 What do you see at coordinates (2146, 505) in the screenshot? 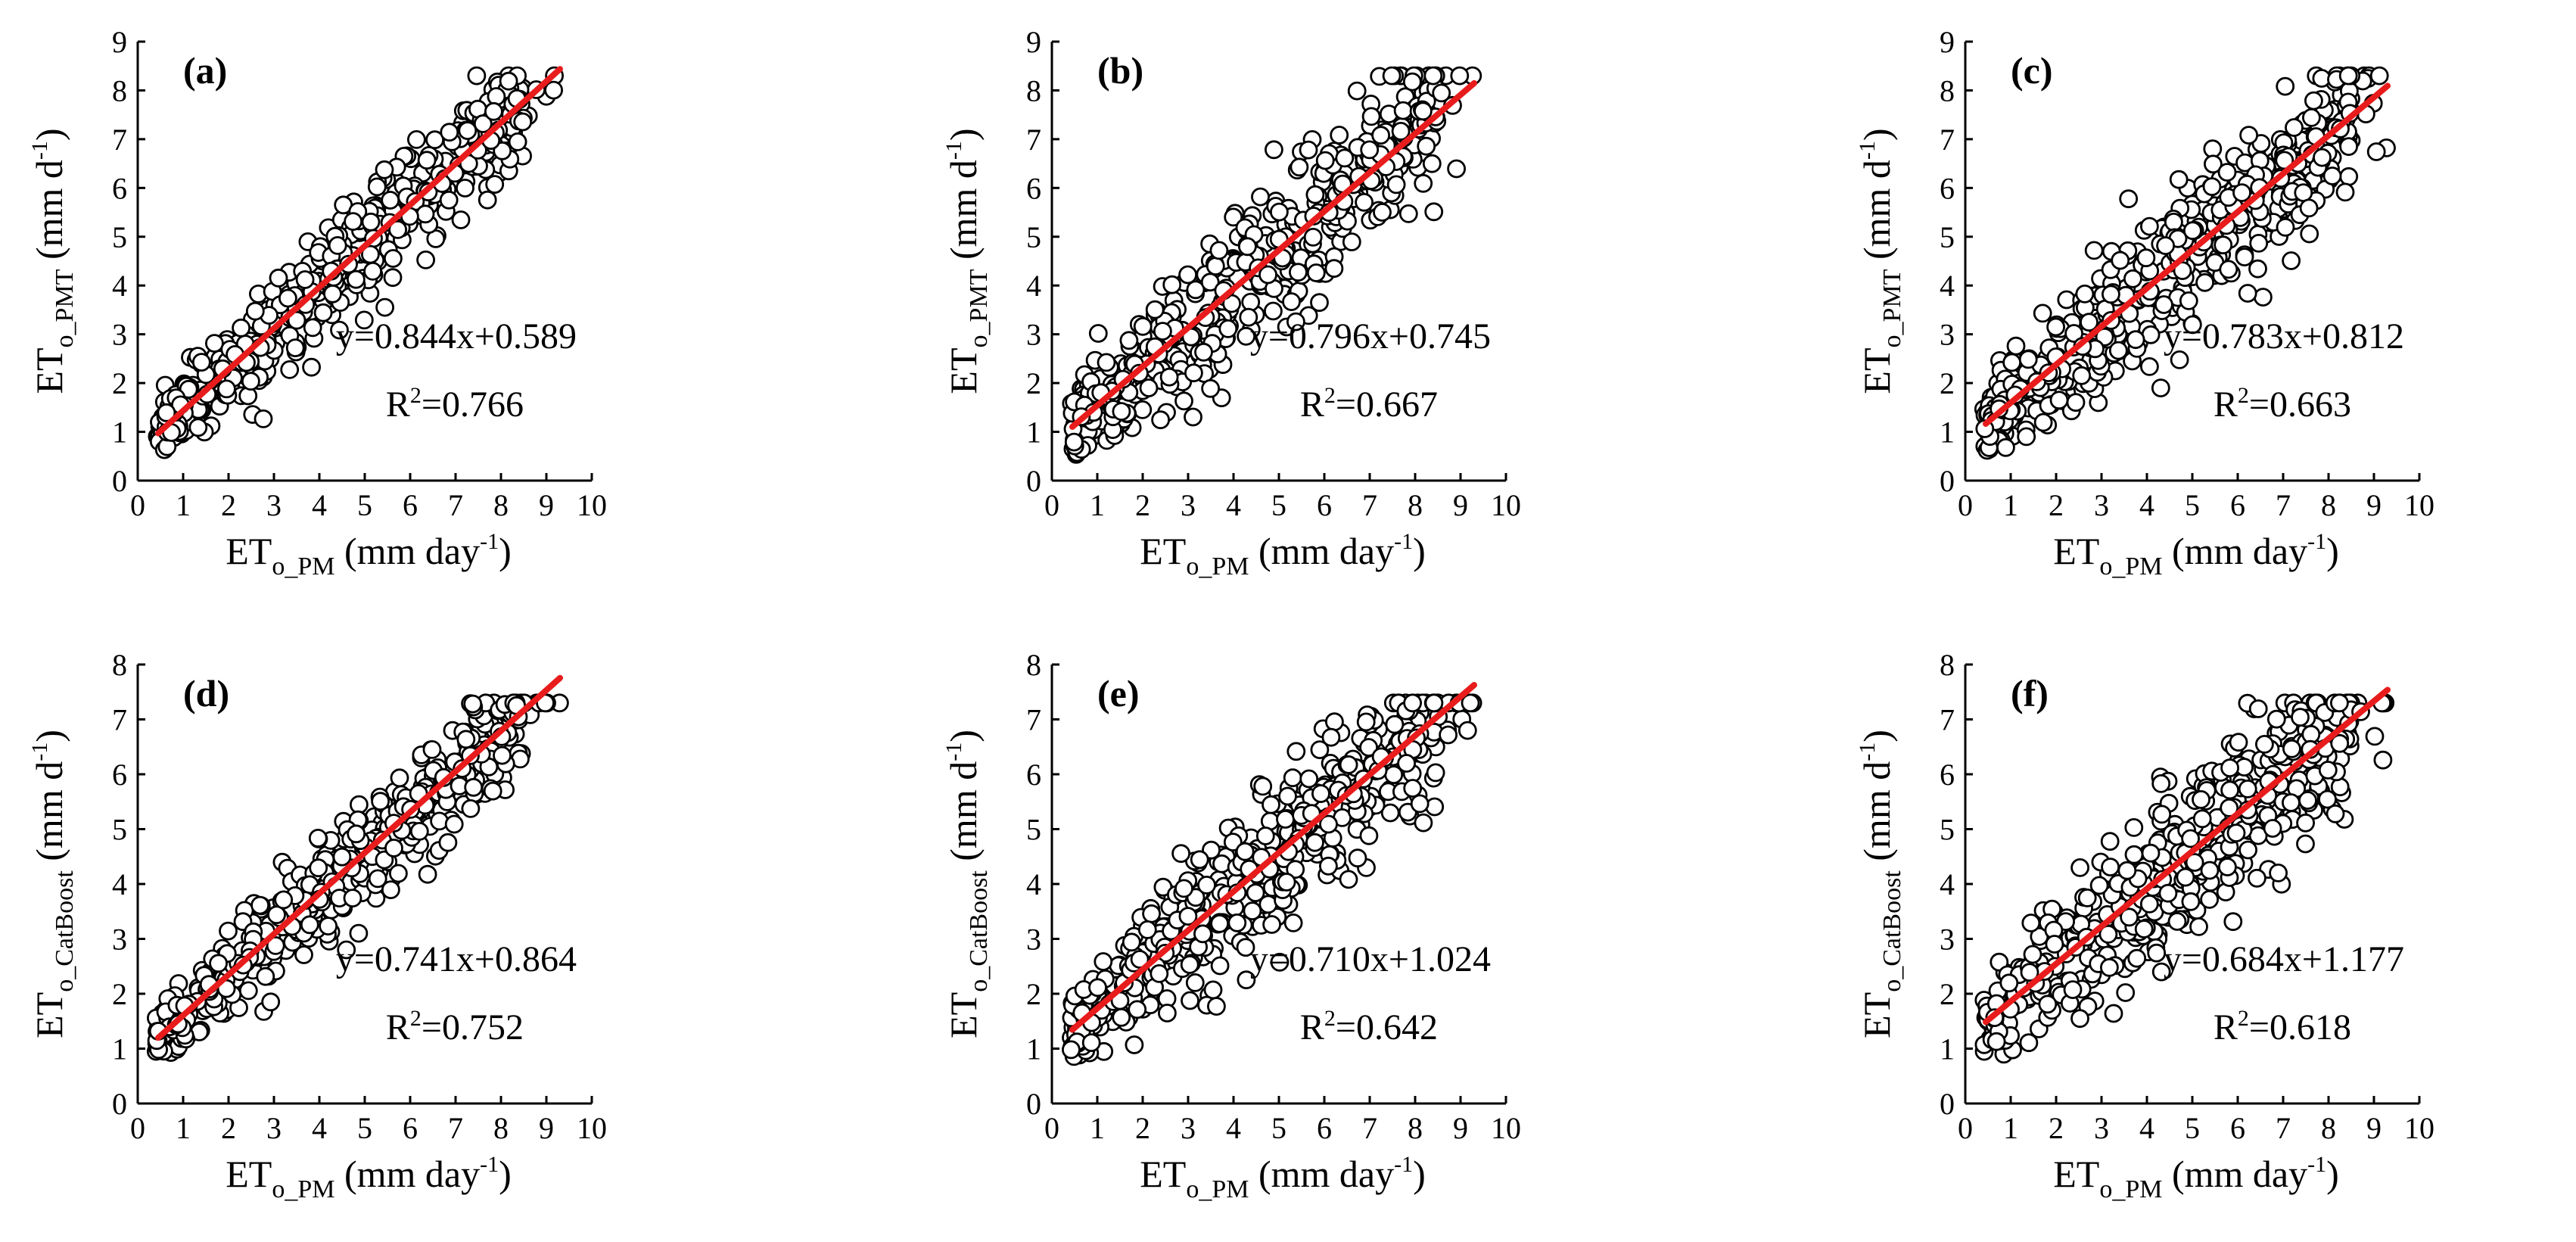
I see `x-tick-label: 4` at bounding box center [2146, 505].